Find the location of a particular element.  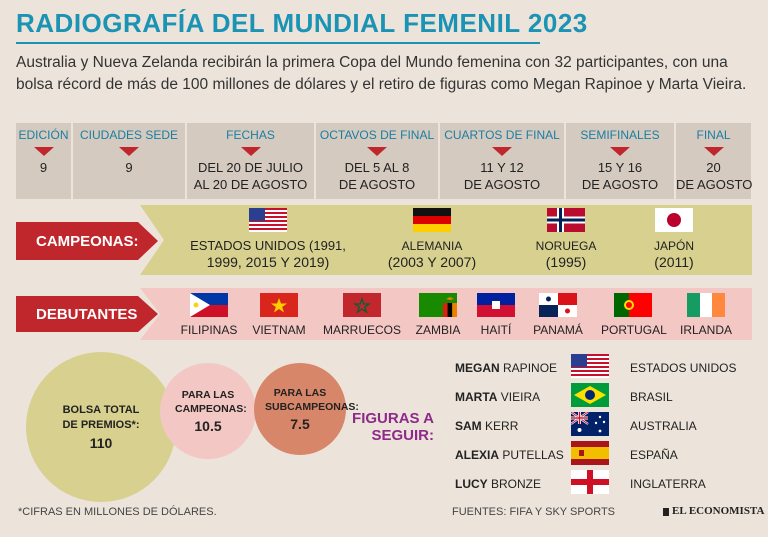

player-last-name: BRONZE is located at coordinates (516, 484).